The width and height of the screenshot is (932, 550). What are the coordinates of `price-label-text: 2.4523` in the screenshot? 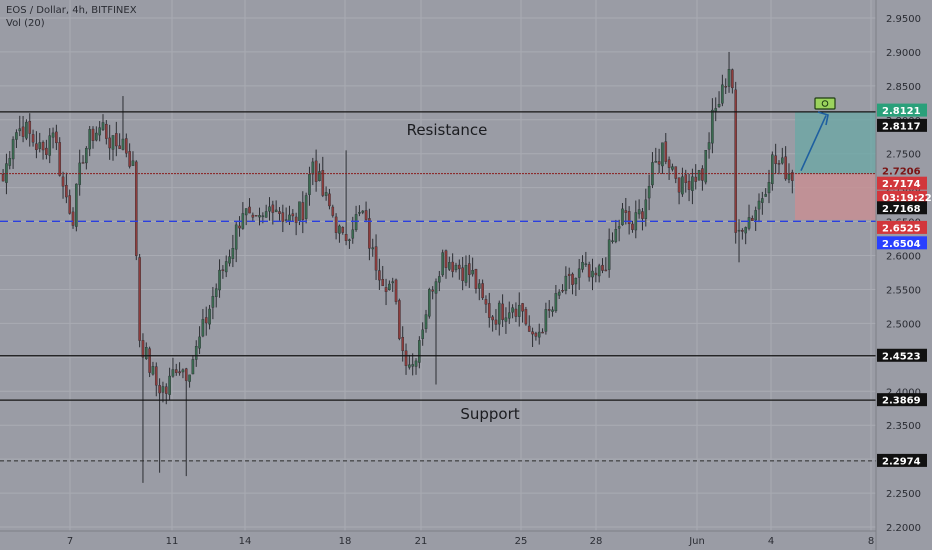 It's located at (901, 356).